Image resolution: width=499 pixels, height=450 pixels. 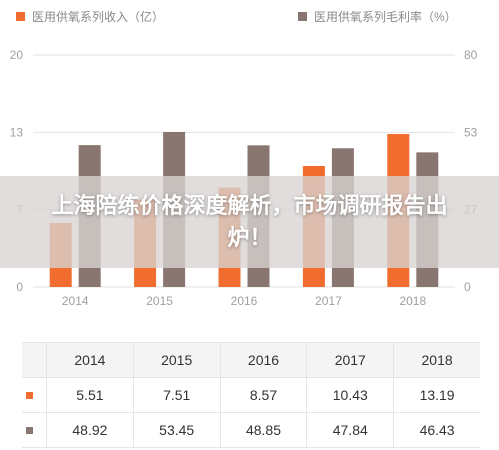 What do you see at coordinates (302, 16) in the screenshot?
I see `legend-margin-swatch` at bounding box center [302, 16].